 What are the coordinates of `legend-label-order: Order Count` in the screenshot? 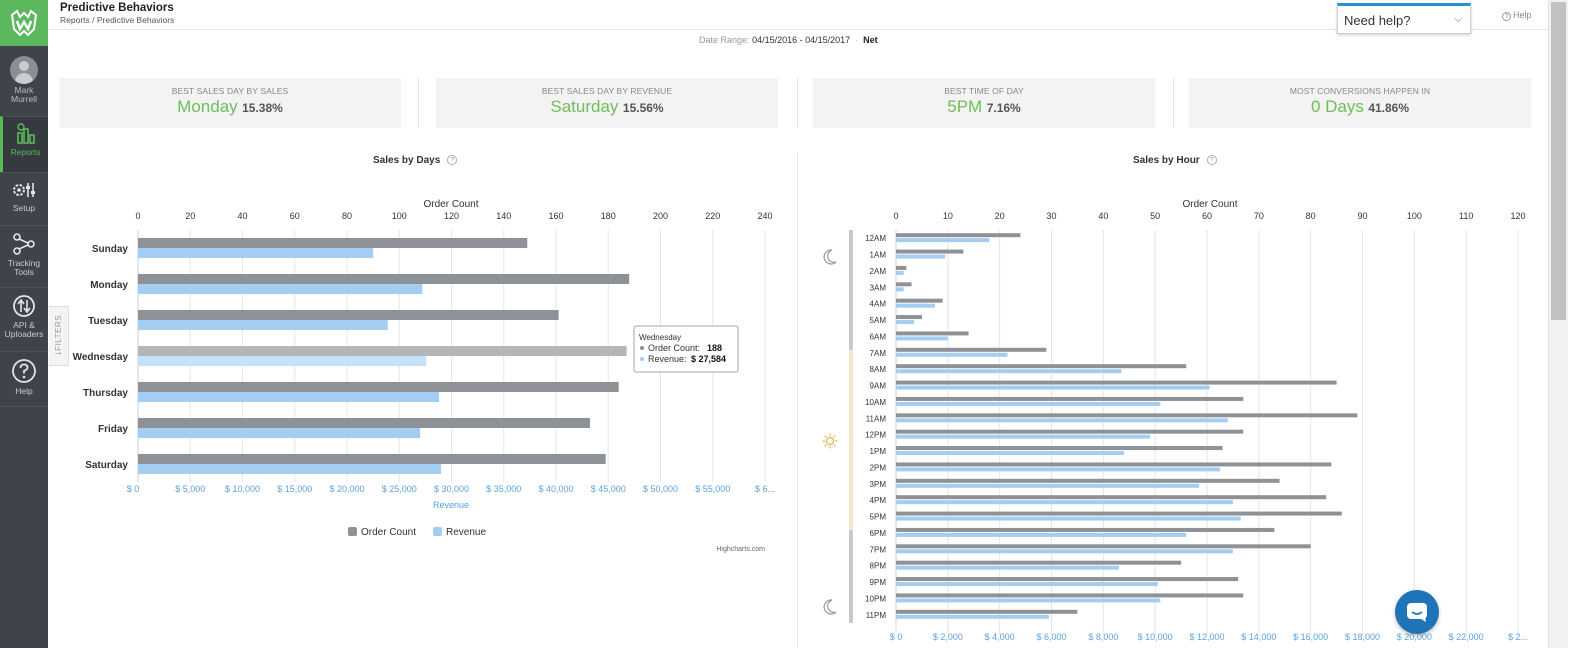 It's located at (388, 532).